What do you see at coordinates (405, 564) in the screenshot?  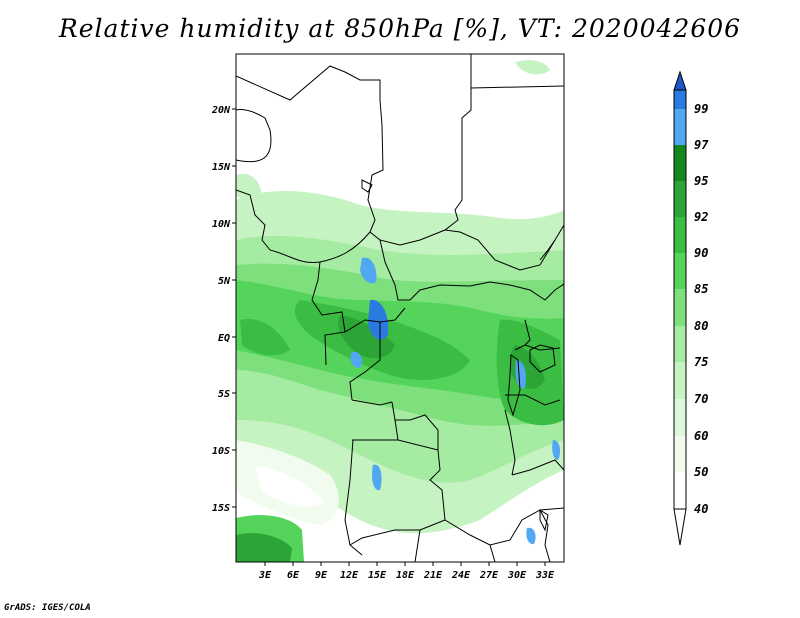 I see `longitude-ticks` at bounding box center [405, 564].